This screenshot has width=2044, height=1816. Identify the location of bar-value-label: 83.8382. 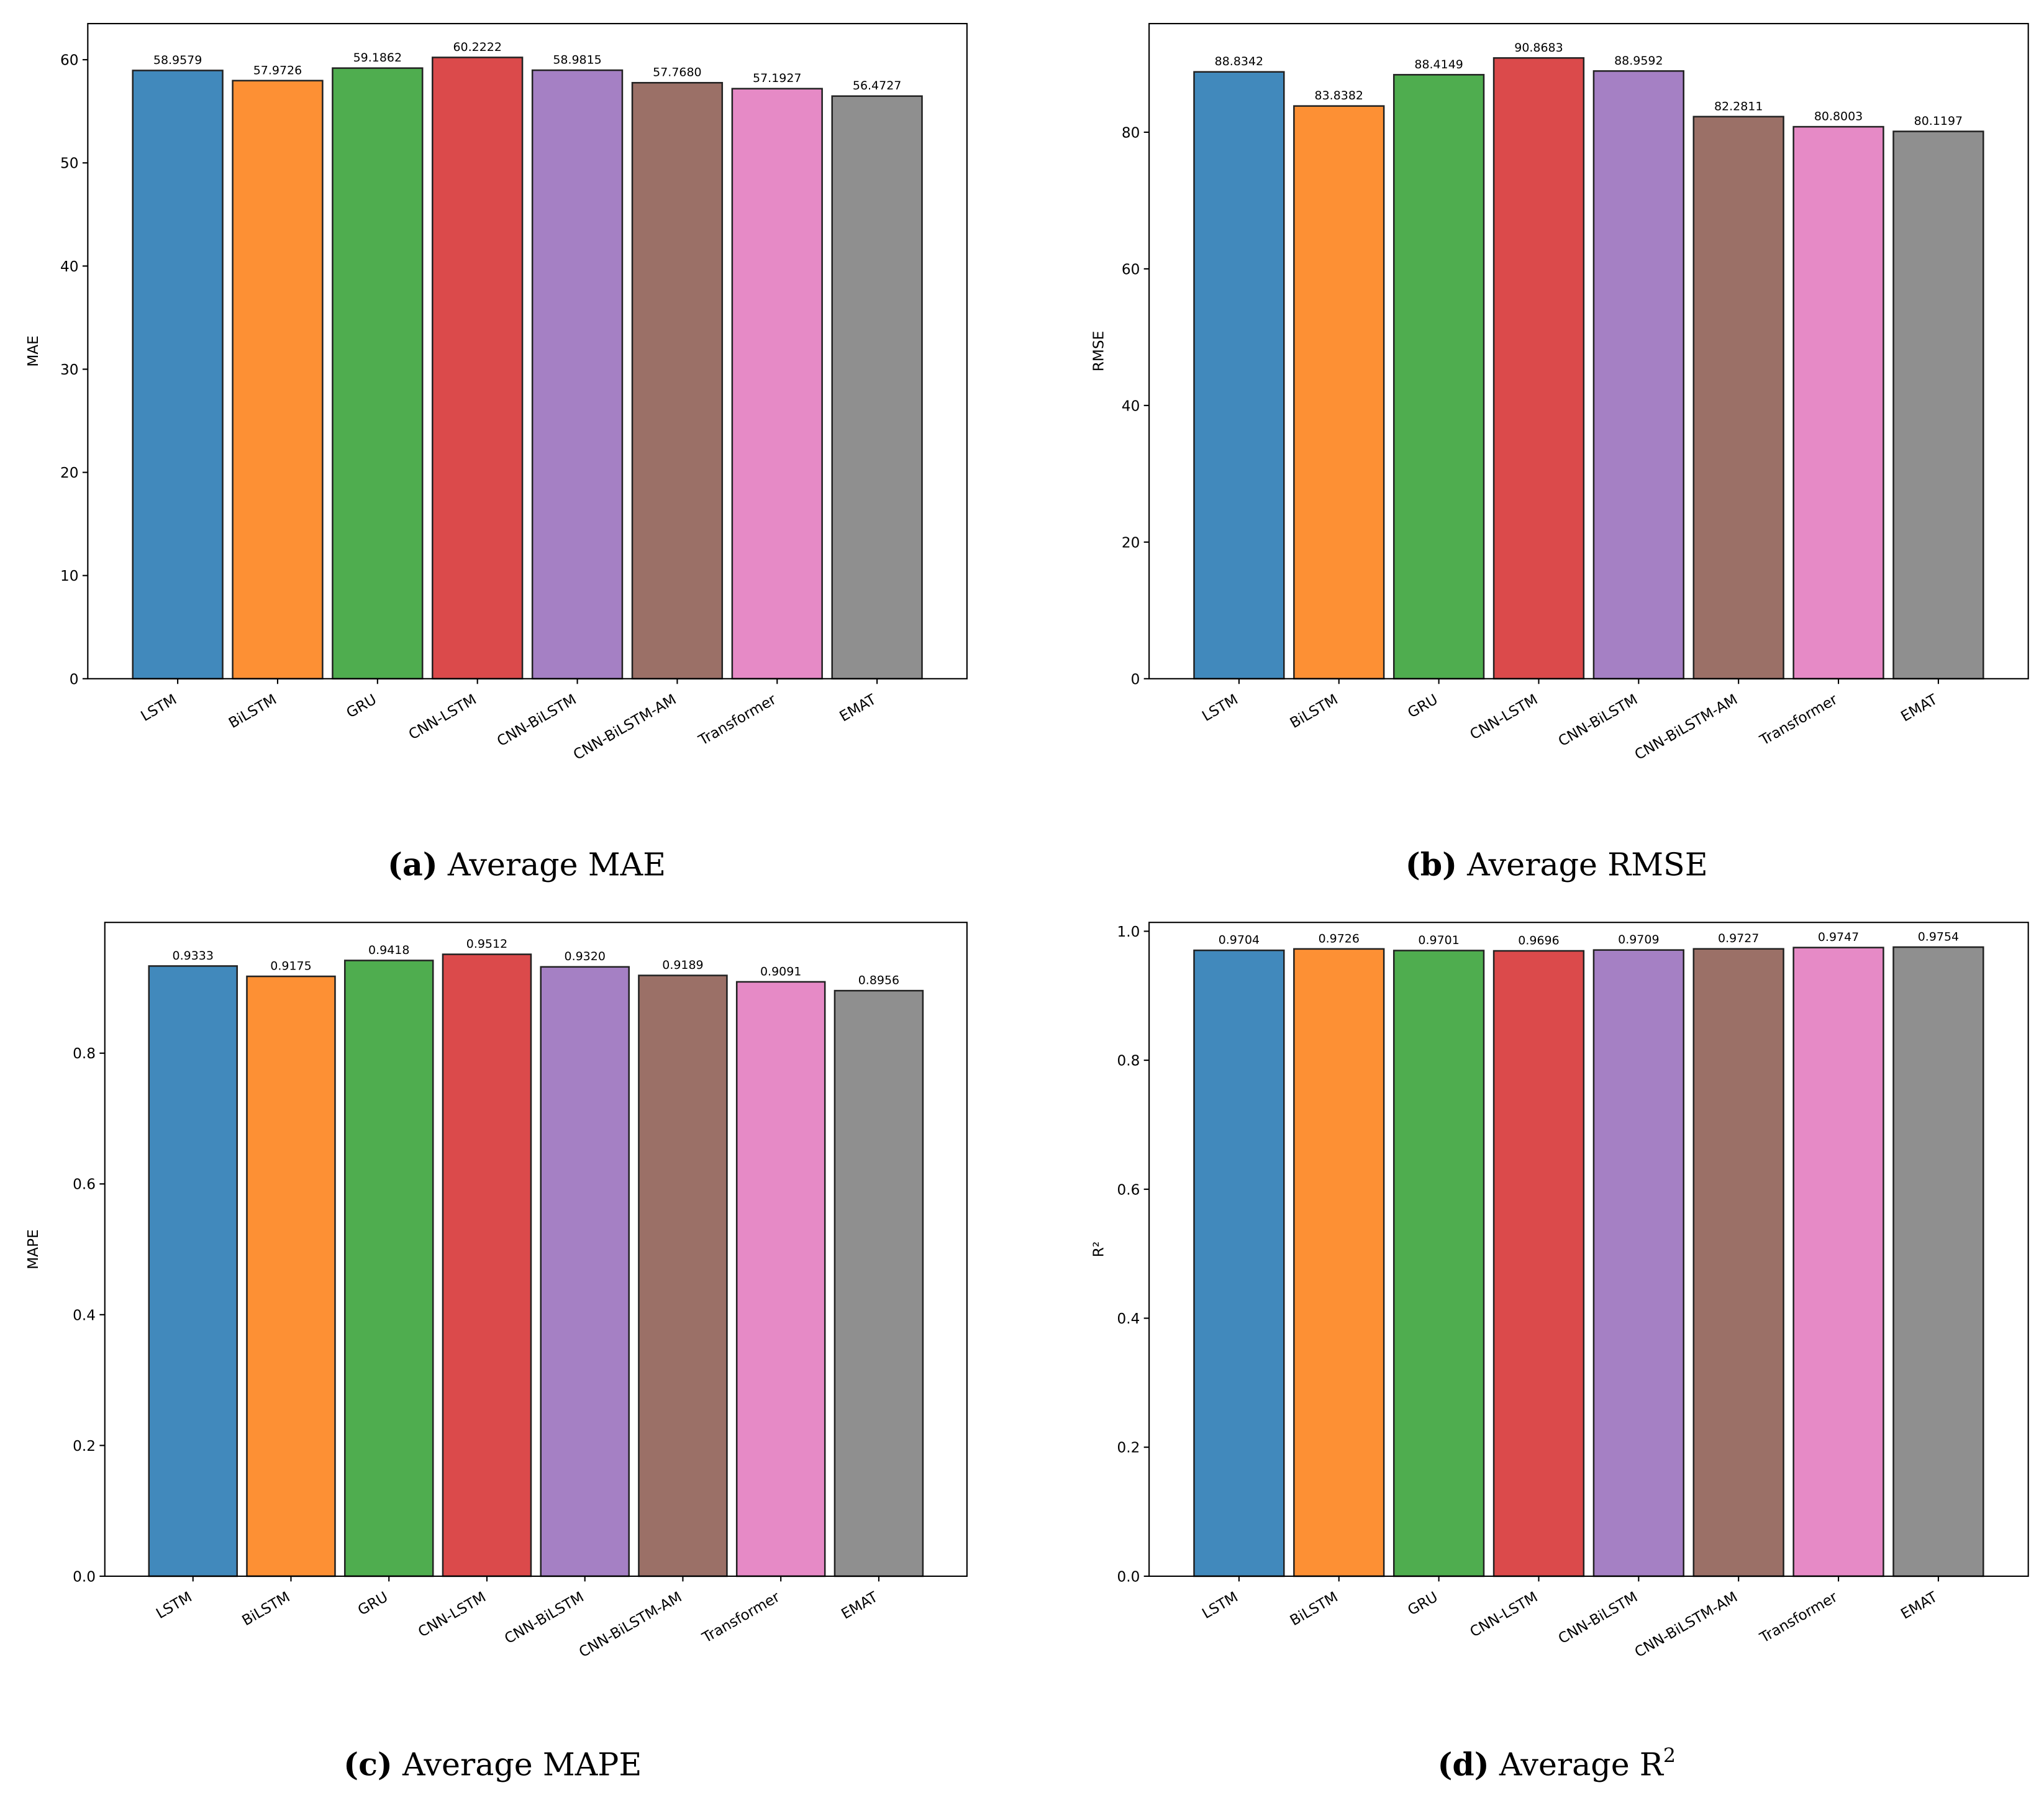
(1339, 95).